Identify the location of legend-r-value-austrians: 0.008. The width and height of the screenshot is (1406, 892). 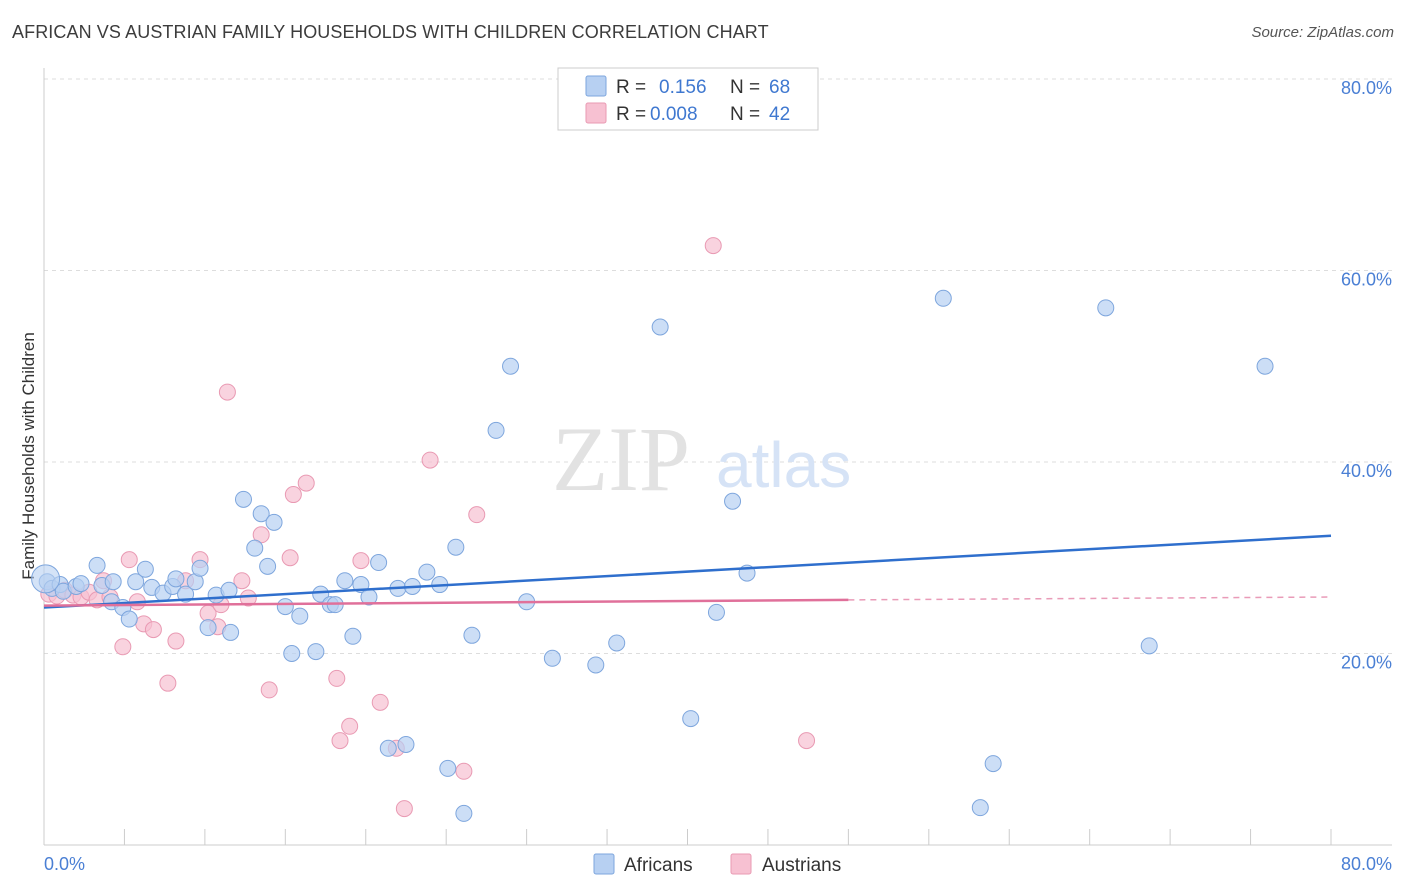
(674, 114).